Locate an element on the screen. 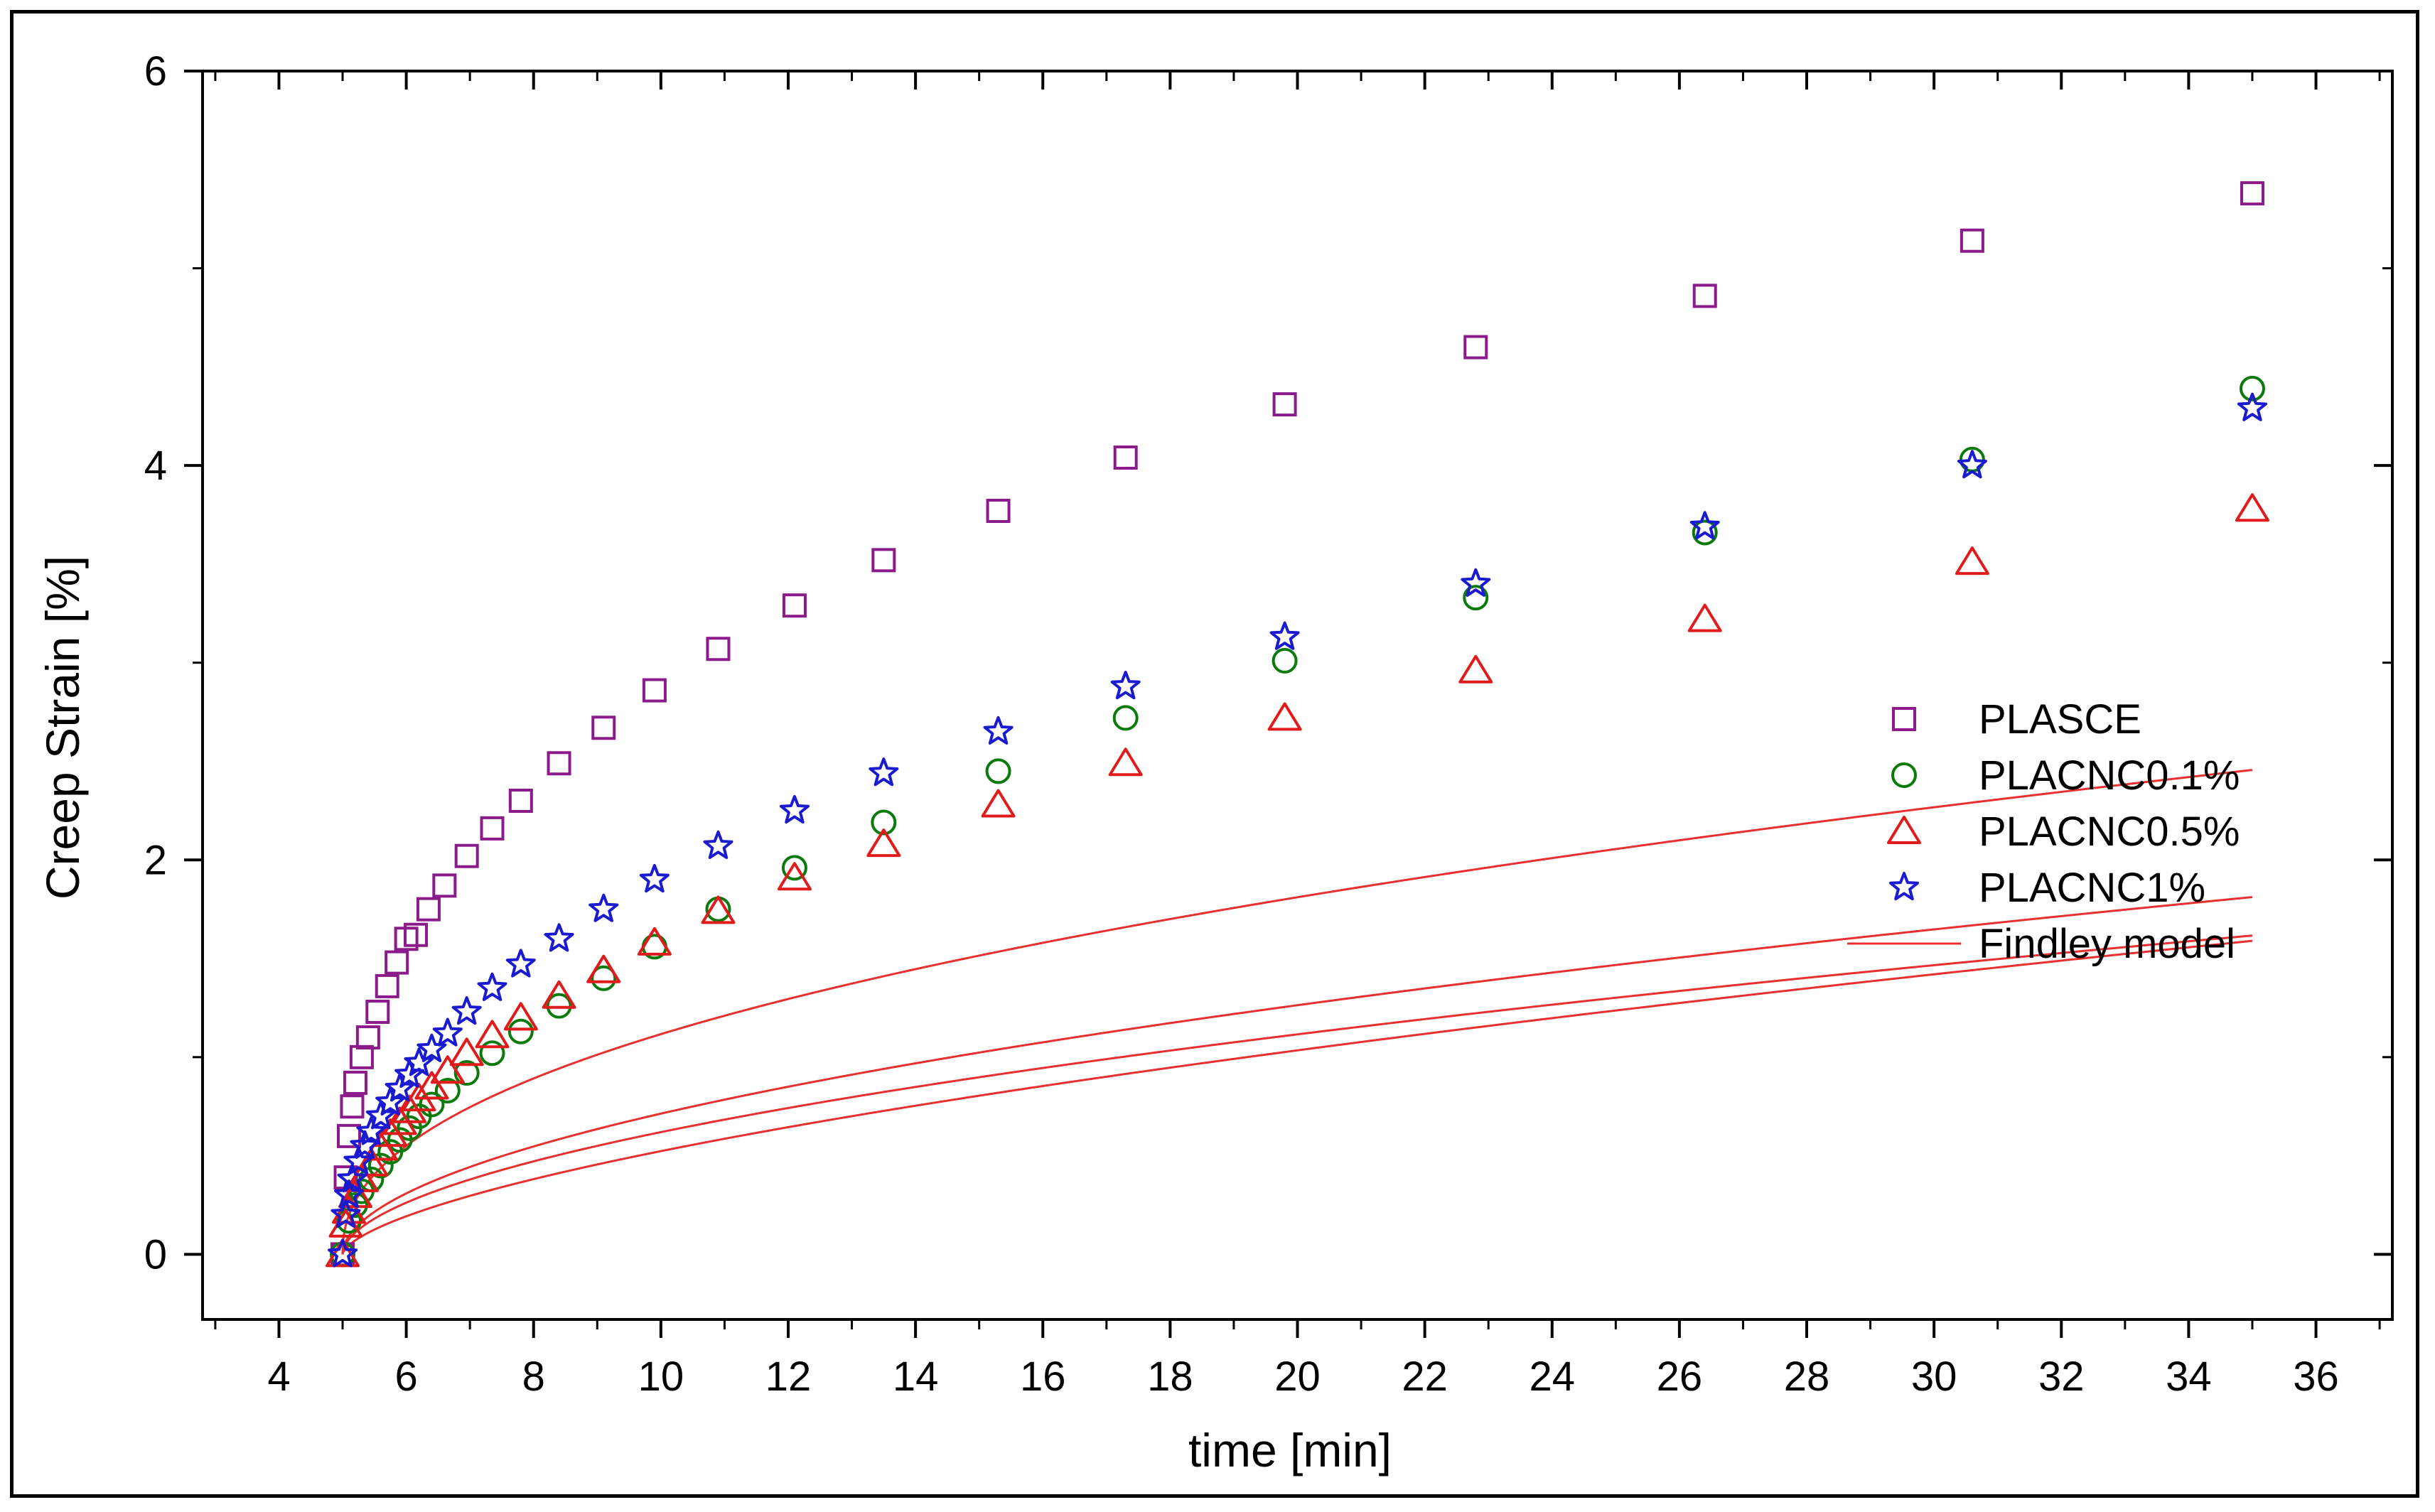 Image resolution: width=2435 pixels, height=1512 pixels. y-tick-label: 0 is located at coordinates (155, 1254).